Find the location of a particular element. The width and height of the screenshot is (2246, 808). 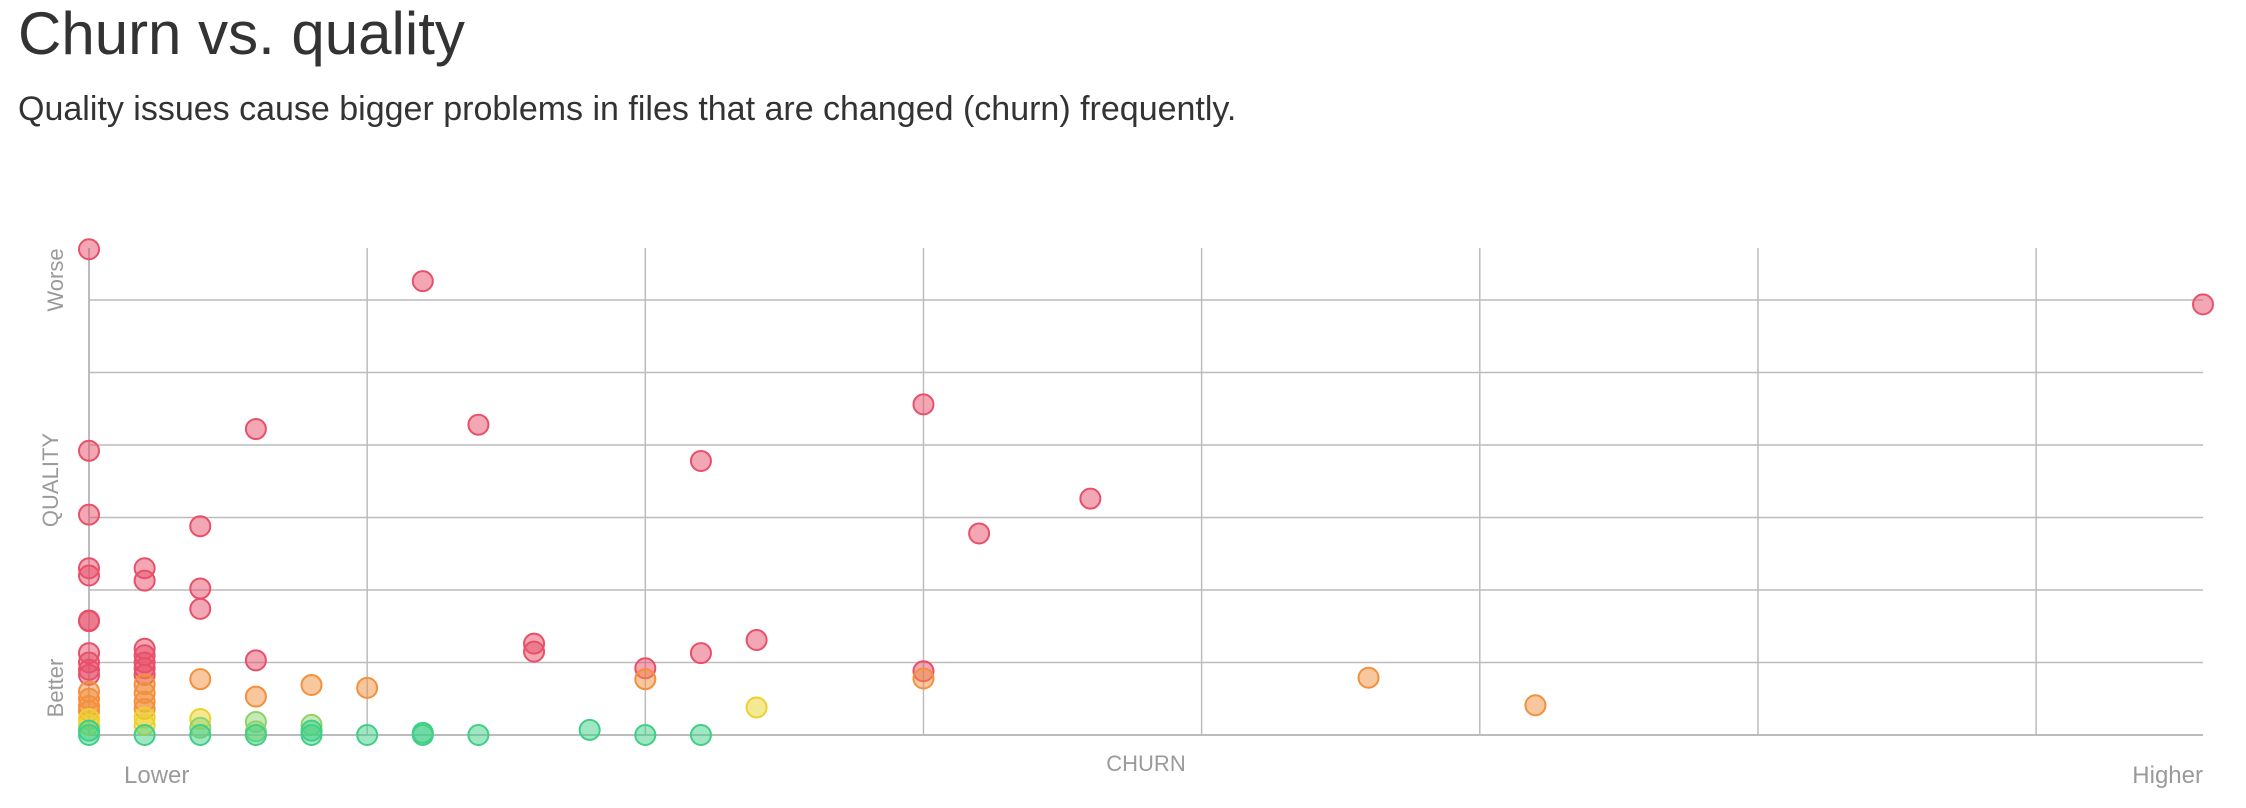

x-high-label: Higher is located at coordinates (2167, 775).